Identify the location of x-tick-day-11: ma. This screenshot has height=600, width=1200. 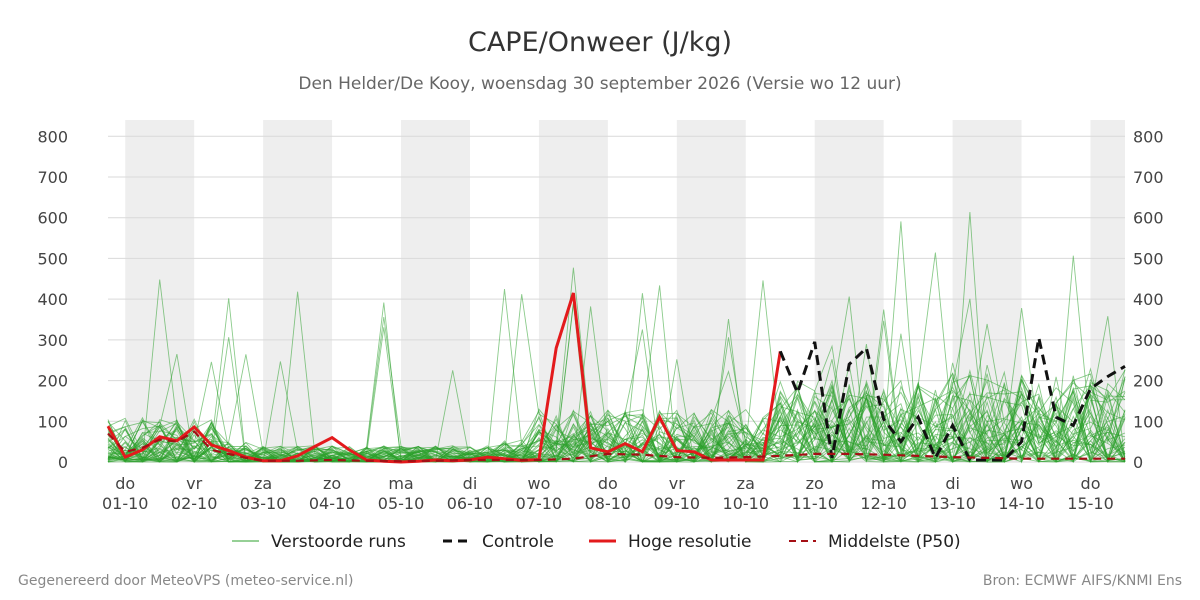
(883, 483).